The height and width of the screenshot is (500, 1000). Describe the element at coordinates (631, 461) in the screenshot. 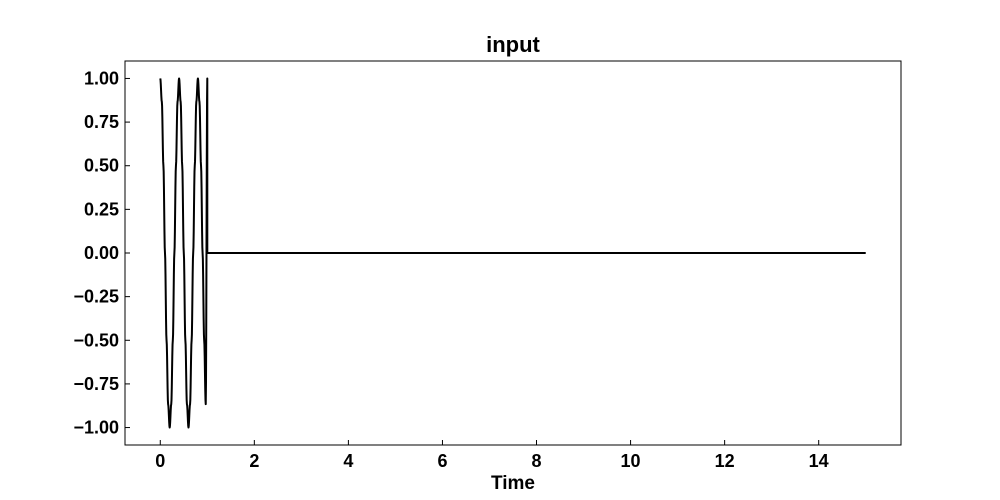

I see `x-tick-label: 10` at that location.